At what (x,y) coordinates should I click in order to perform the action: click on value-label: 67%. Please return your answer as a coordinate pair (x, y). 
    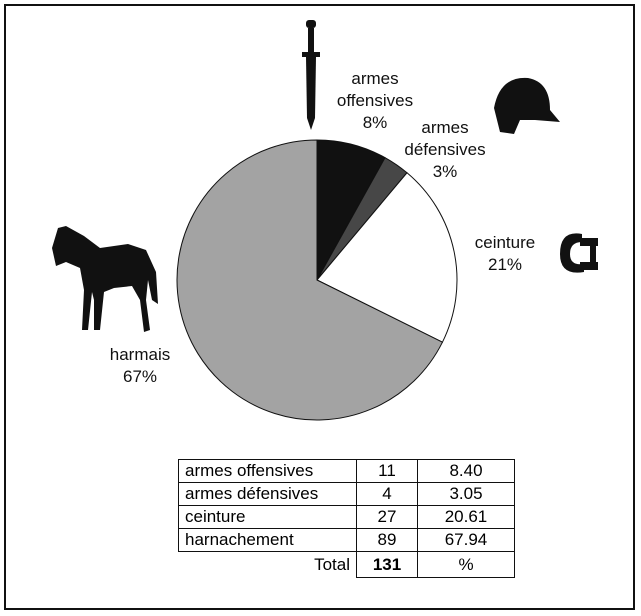
    Looking at the image, I should click on (140, 376).